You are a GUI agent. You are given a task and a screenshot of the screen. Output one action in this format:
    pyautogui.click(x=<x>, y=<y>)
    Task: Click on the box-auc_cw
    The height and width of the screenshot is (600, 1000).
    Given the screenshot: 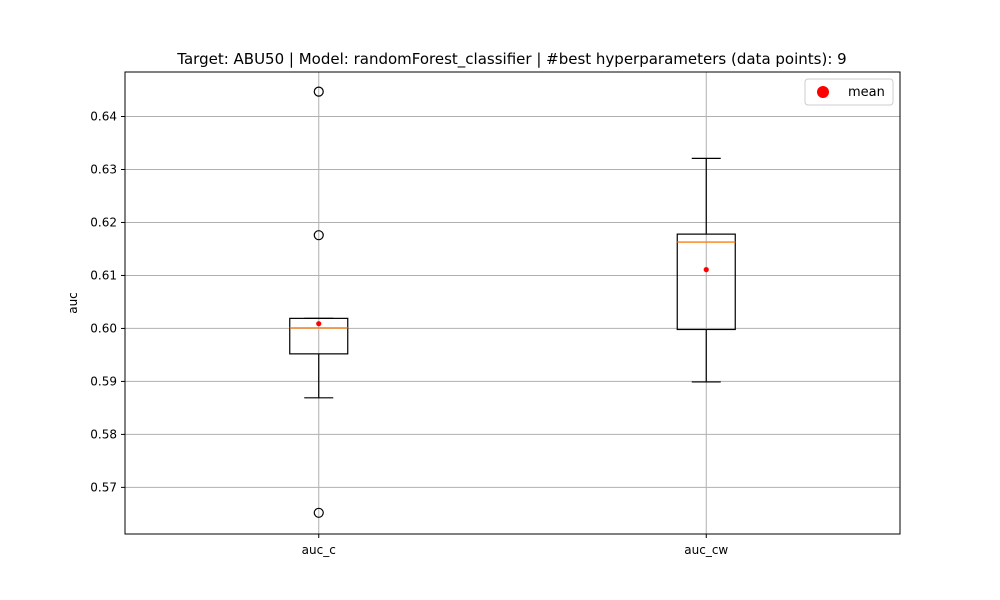 What is the action you would take?
    pyautogui.click(x=706, y=270)
    